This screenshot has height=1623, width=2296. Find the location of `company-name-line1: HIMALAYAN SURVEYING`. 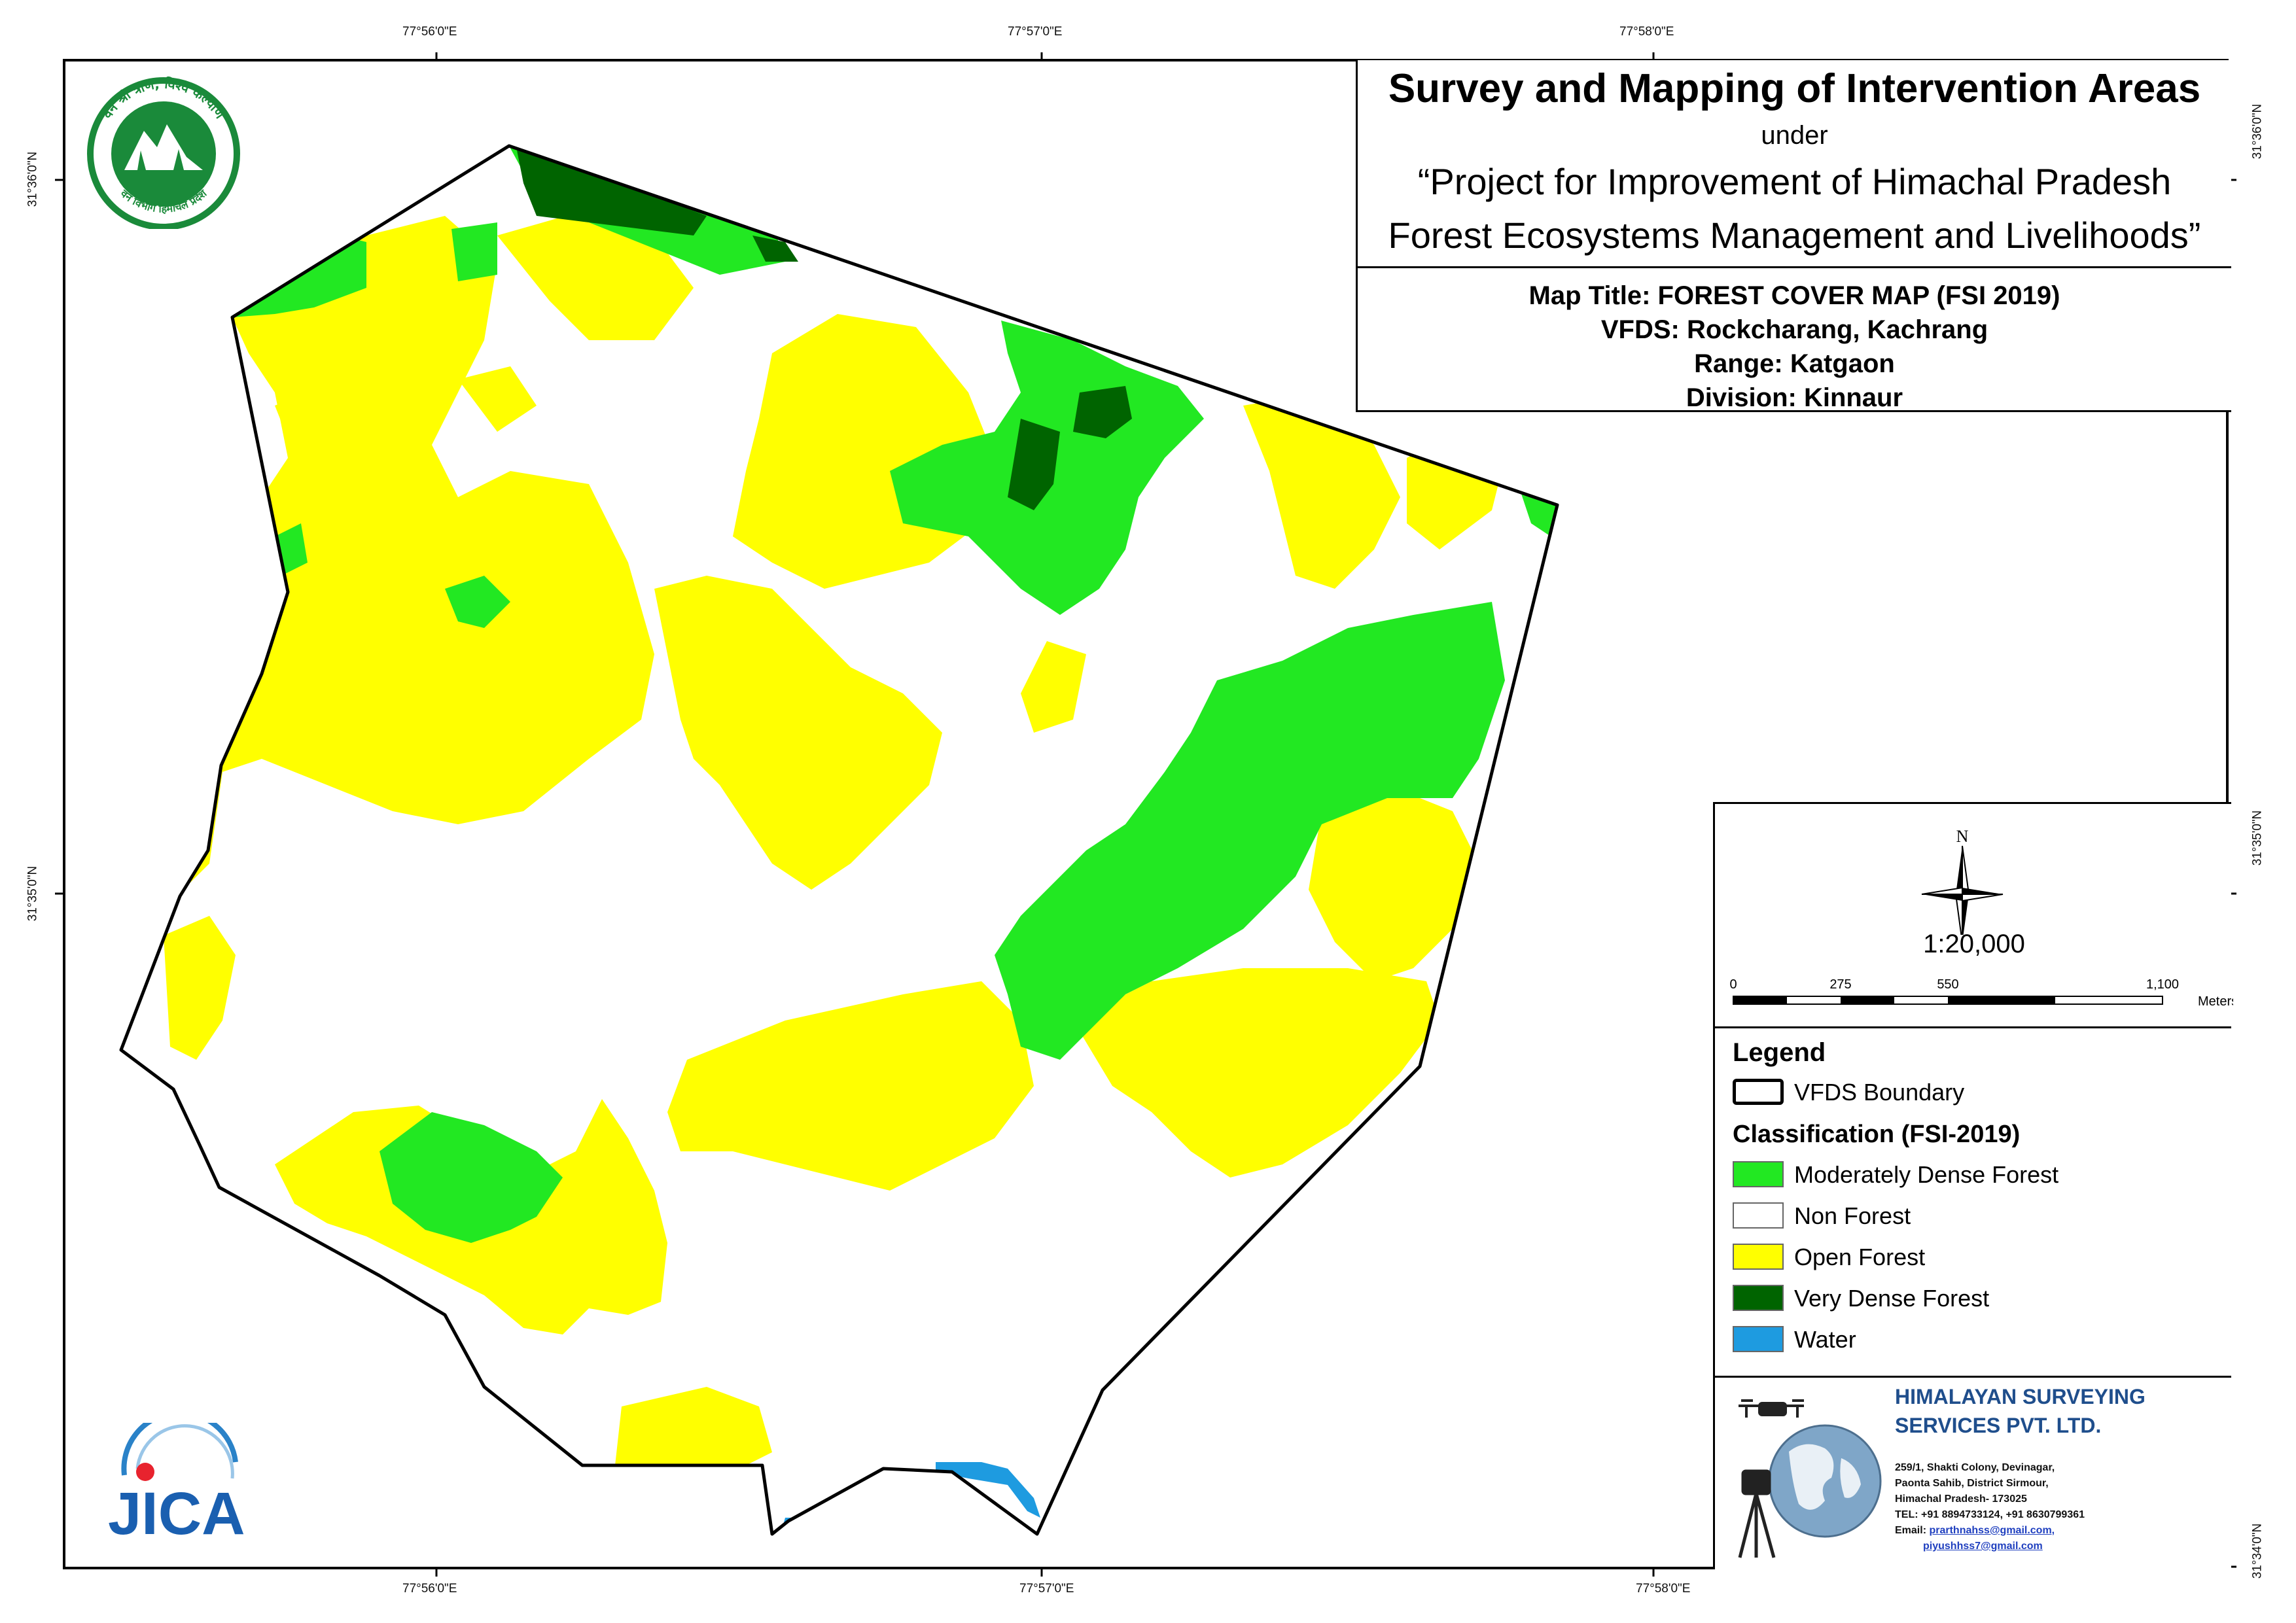

company-name-line1: HIMALAYAN SURVEYING is located at coordinates (2020, 1396).